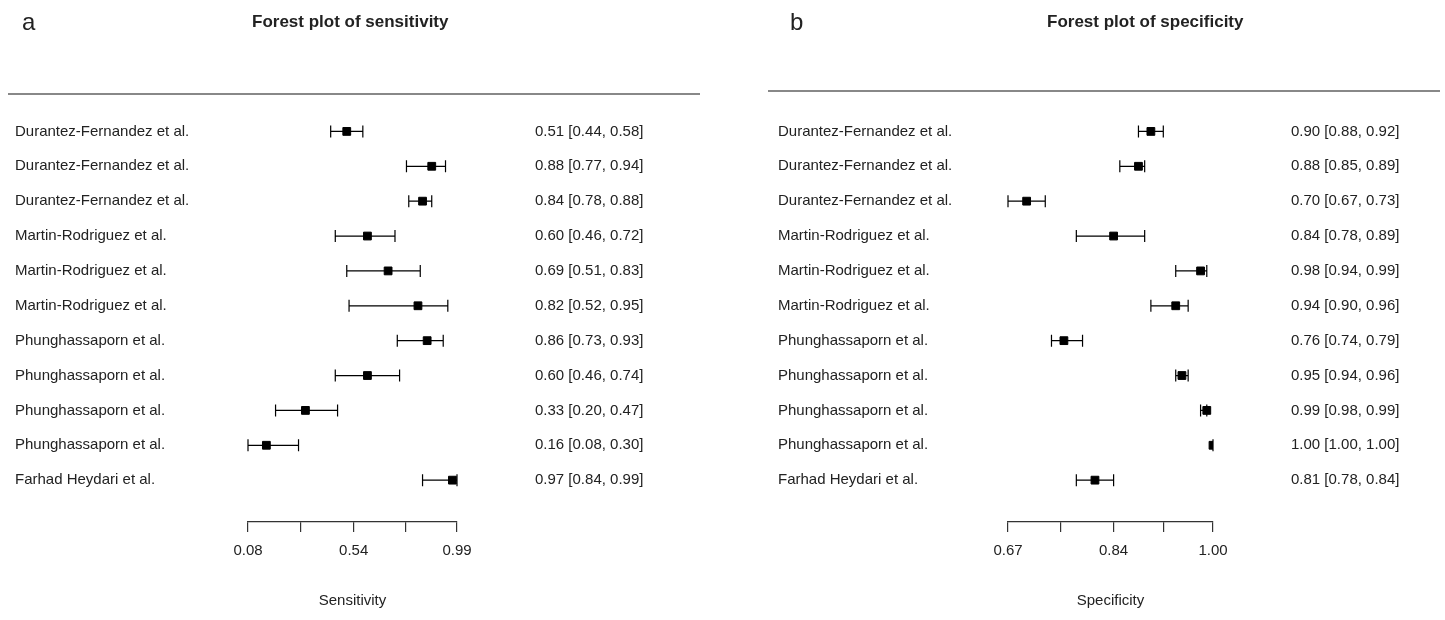 The height and width of the screenshot is (620, 1445). What do you see at coordinates (350, 22) in the screenshot?
I see `chart-title: Forest plot of sensitivity` at bounding box center [350, 22].